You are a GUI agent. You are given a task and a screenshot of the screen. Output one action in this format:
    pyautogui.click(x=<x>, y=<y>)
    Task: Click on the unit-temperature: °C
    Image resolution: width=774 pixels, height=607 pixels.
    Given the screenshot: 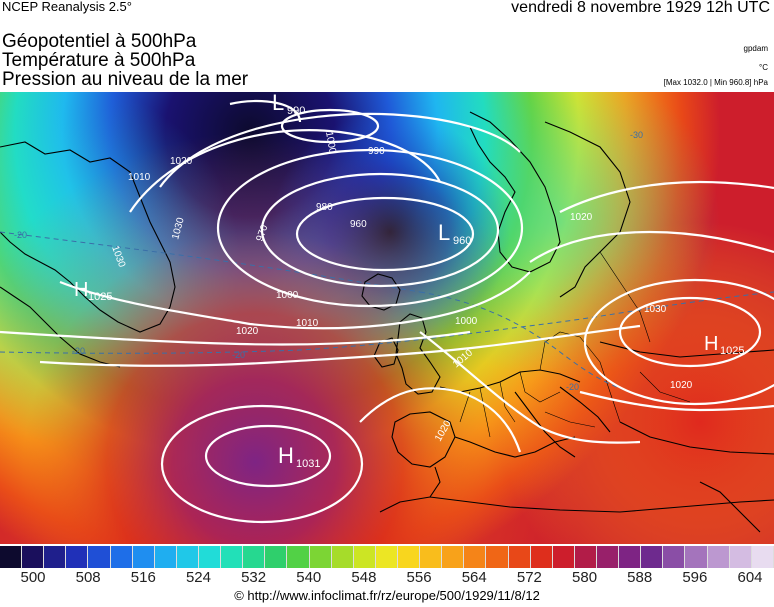 What is the action you would take?
    pyautogui.click(x=763, y=67)
    